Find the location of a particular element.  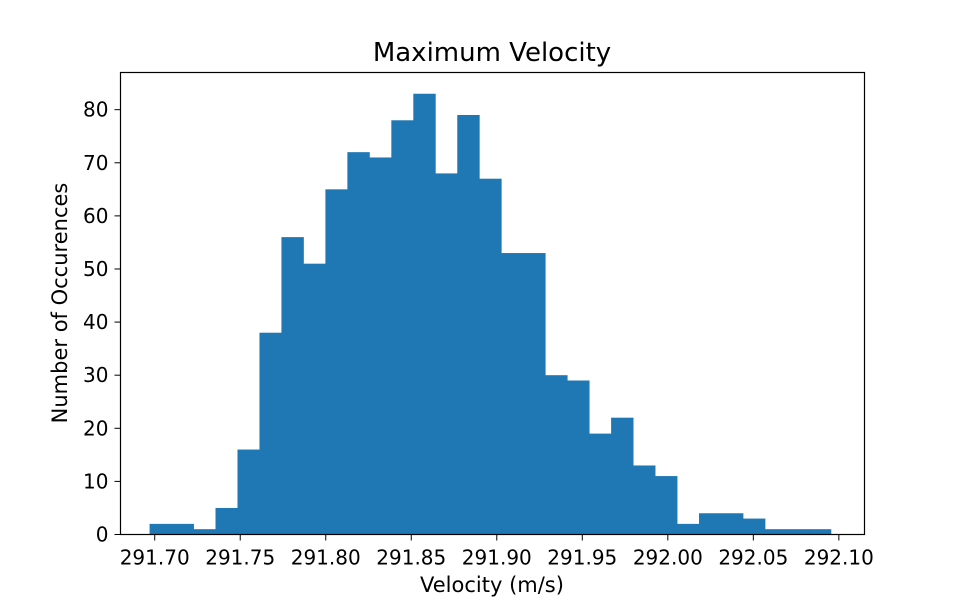

x-axis-label: Velocity (m/s) is located at coordinates (492, 585).